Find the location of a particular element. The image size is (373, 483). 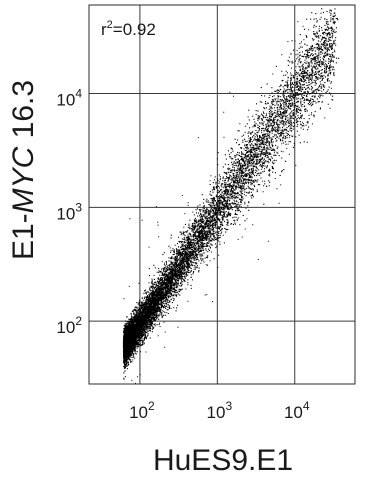

y-tick-label-3: 10⁴ is located at coordinates (69, 98).